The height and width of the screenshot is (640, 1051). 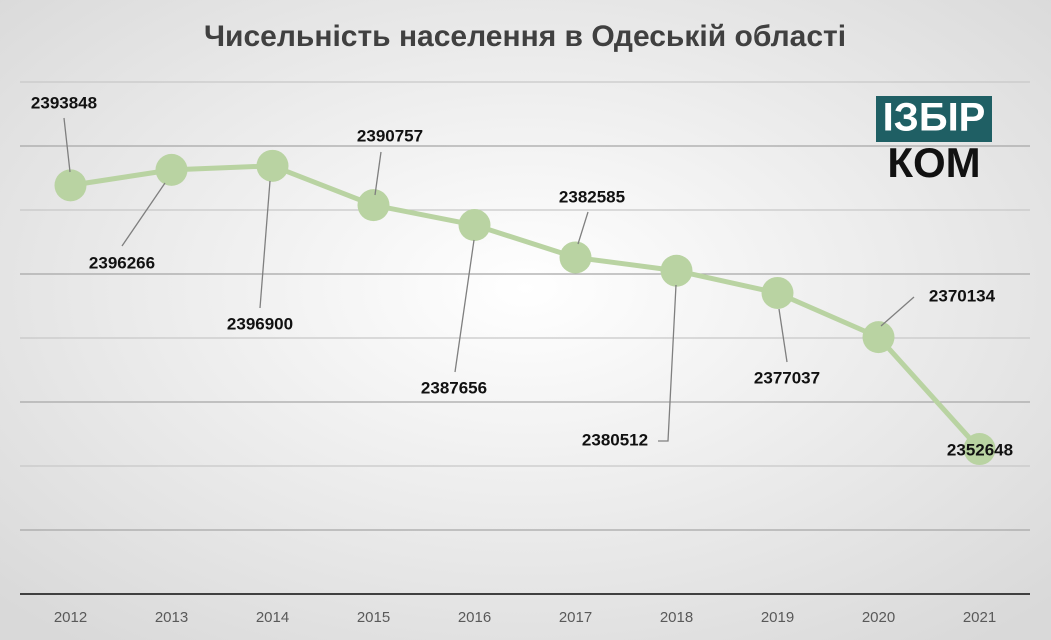 What do you see at coordinates (373, 617) in the screenshot?
I see `x-tick-label: 2015` at bounding box center [373, 617].